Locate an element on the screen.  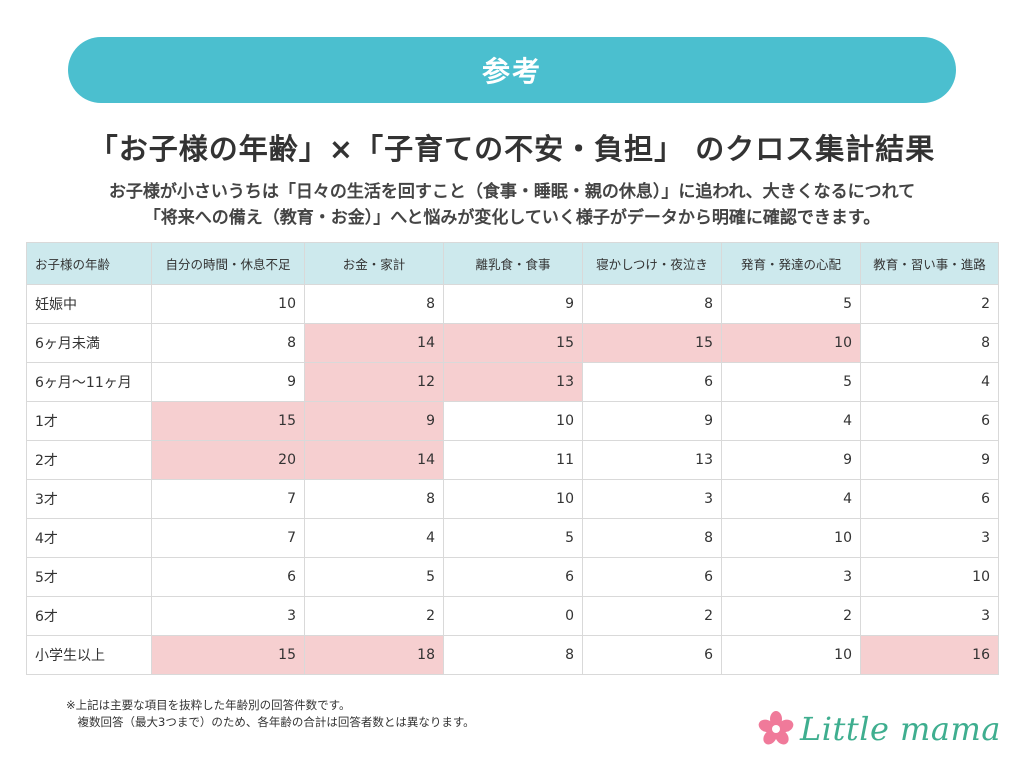
page-title: 「お子様の年齢」×「子育ての不安・負担」 のクロス集計結果 is located at coordinates (512, 149).